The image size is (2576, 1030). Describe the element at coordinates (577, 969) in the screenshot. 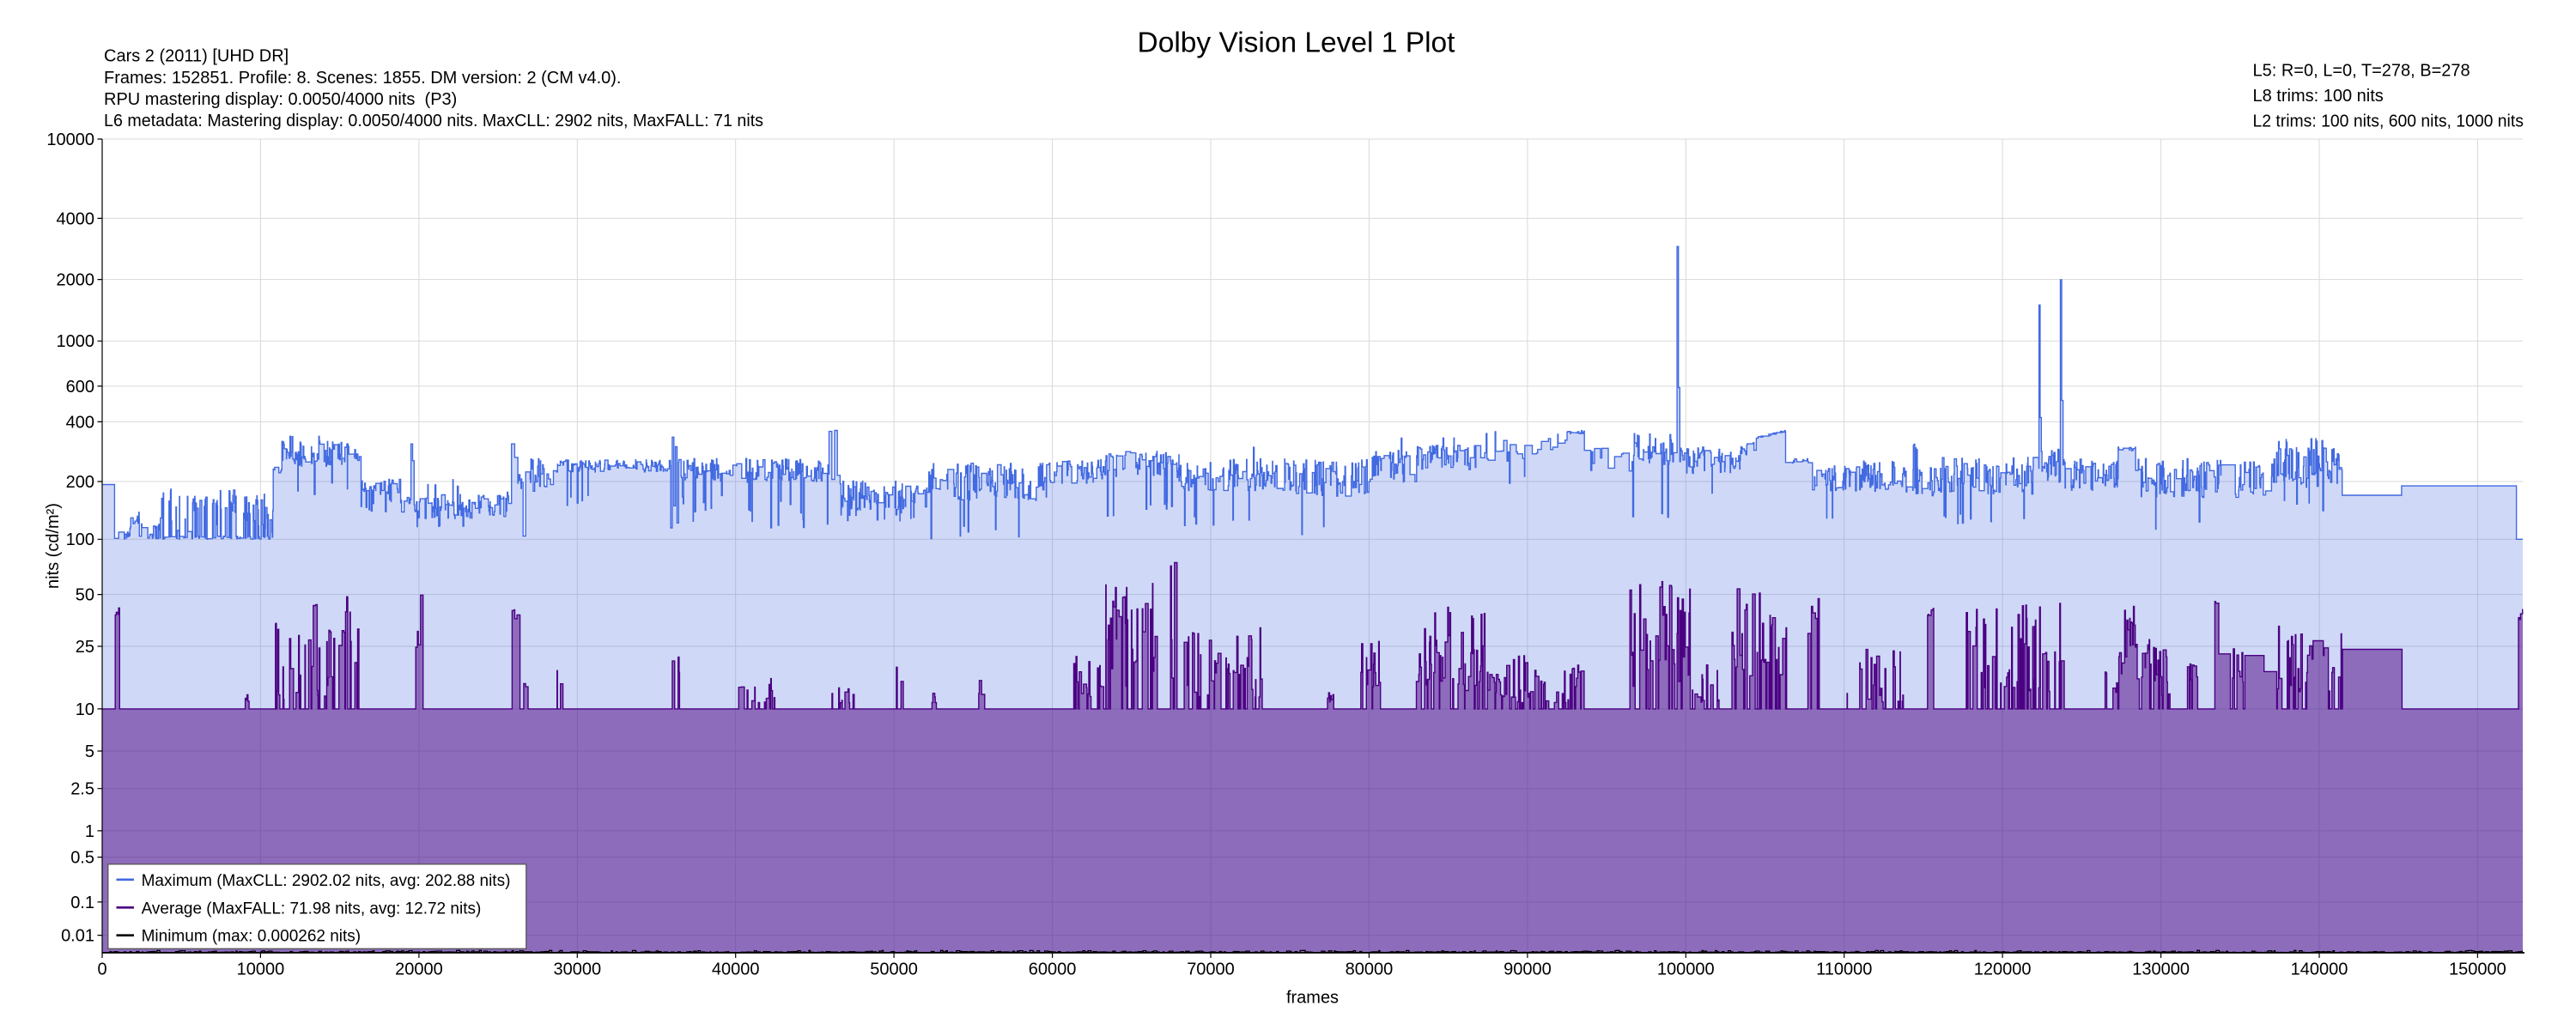

I see `svg-text: 30000` at that location.